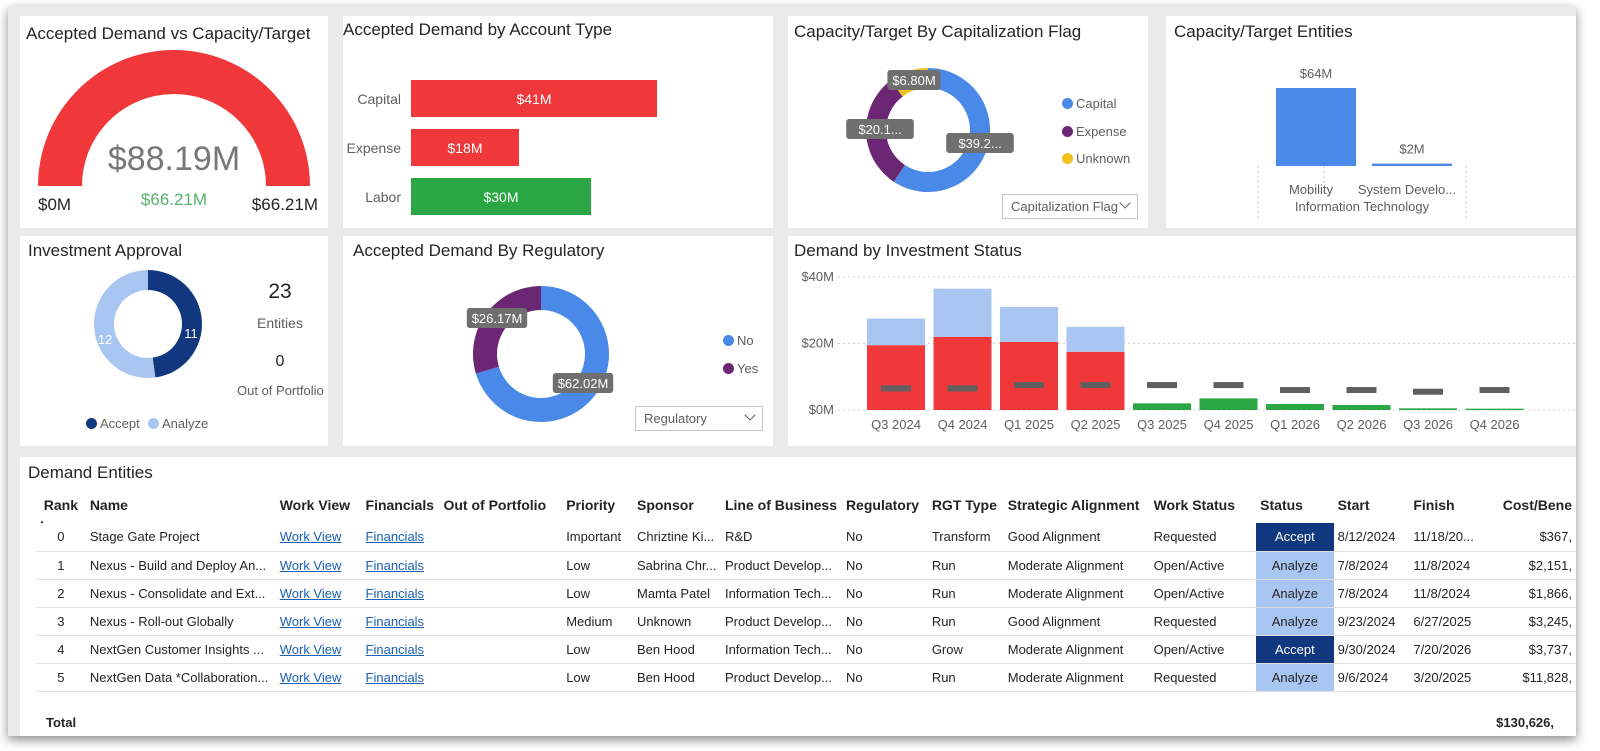 Image resolution: width=1600 pixels, height=751 pixels. What do you see at coordinates (748, 368) in the screenshot?
I see `reg-legend-yes-label: Yes` at bounding box center [748, 368].